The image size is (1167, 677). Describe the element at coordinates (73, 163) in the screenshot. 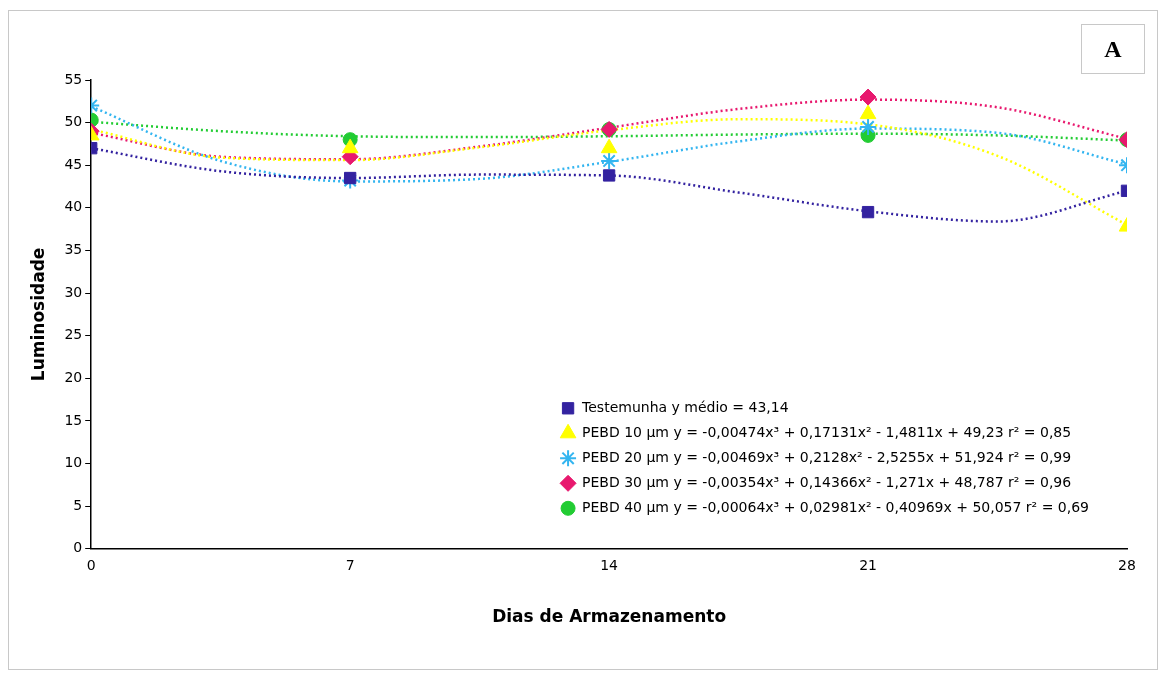

I see `y-tick-label: 45` at that location.